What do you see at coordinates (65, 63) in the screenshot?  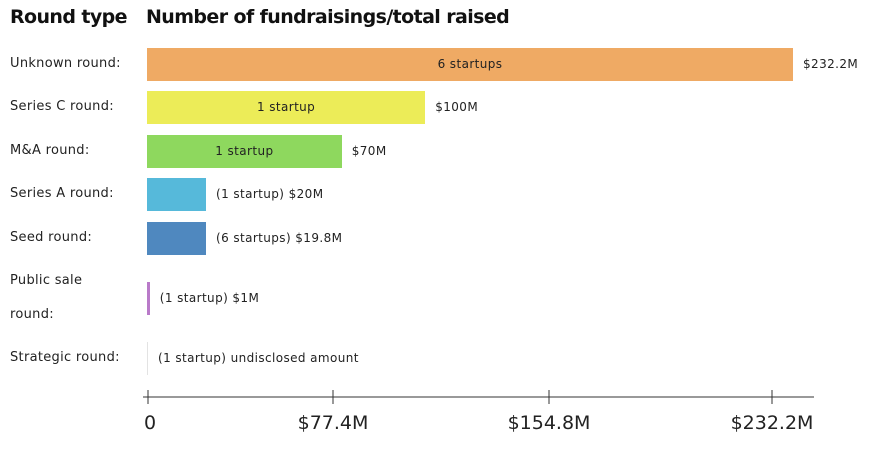 I see `category-label: Unknown round:` at bounding box center [65, 63].